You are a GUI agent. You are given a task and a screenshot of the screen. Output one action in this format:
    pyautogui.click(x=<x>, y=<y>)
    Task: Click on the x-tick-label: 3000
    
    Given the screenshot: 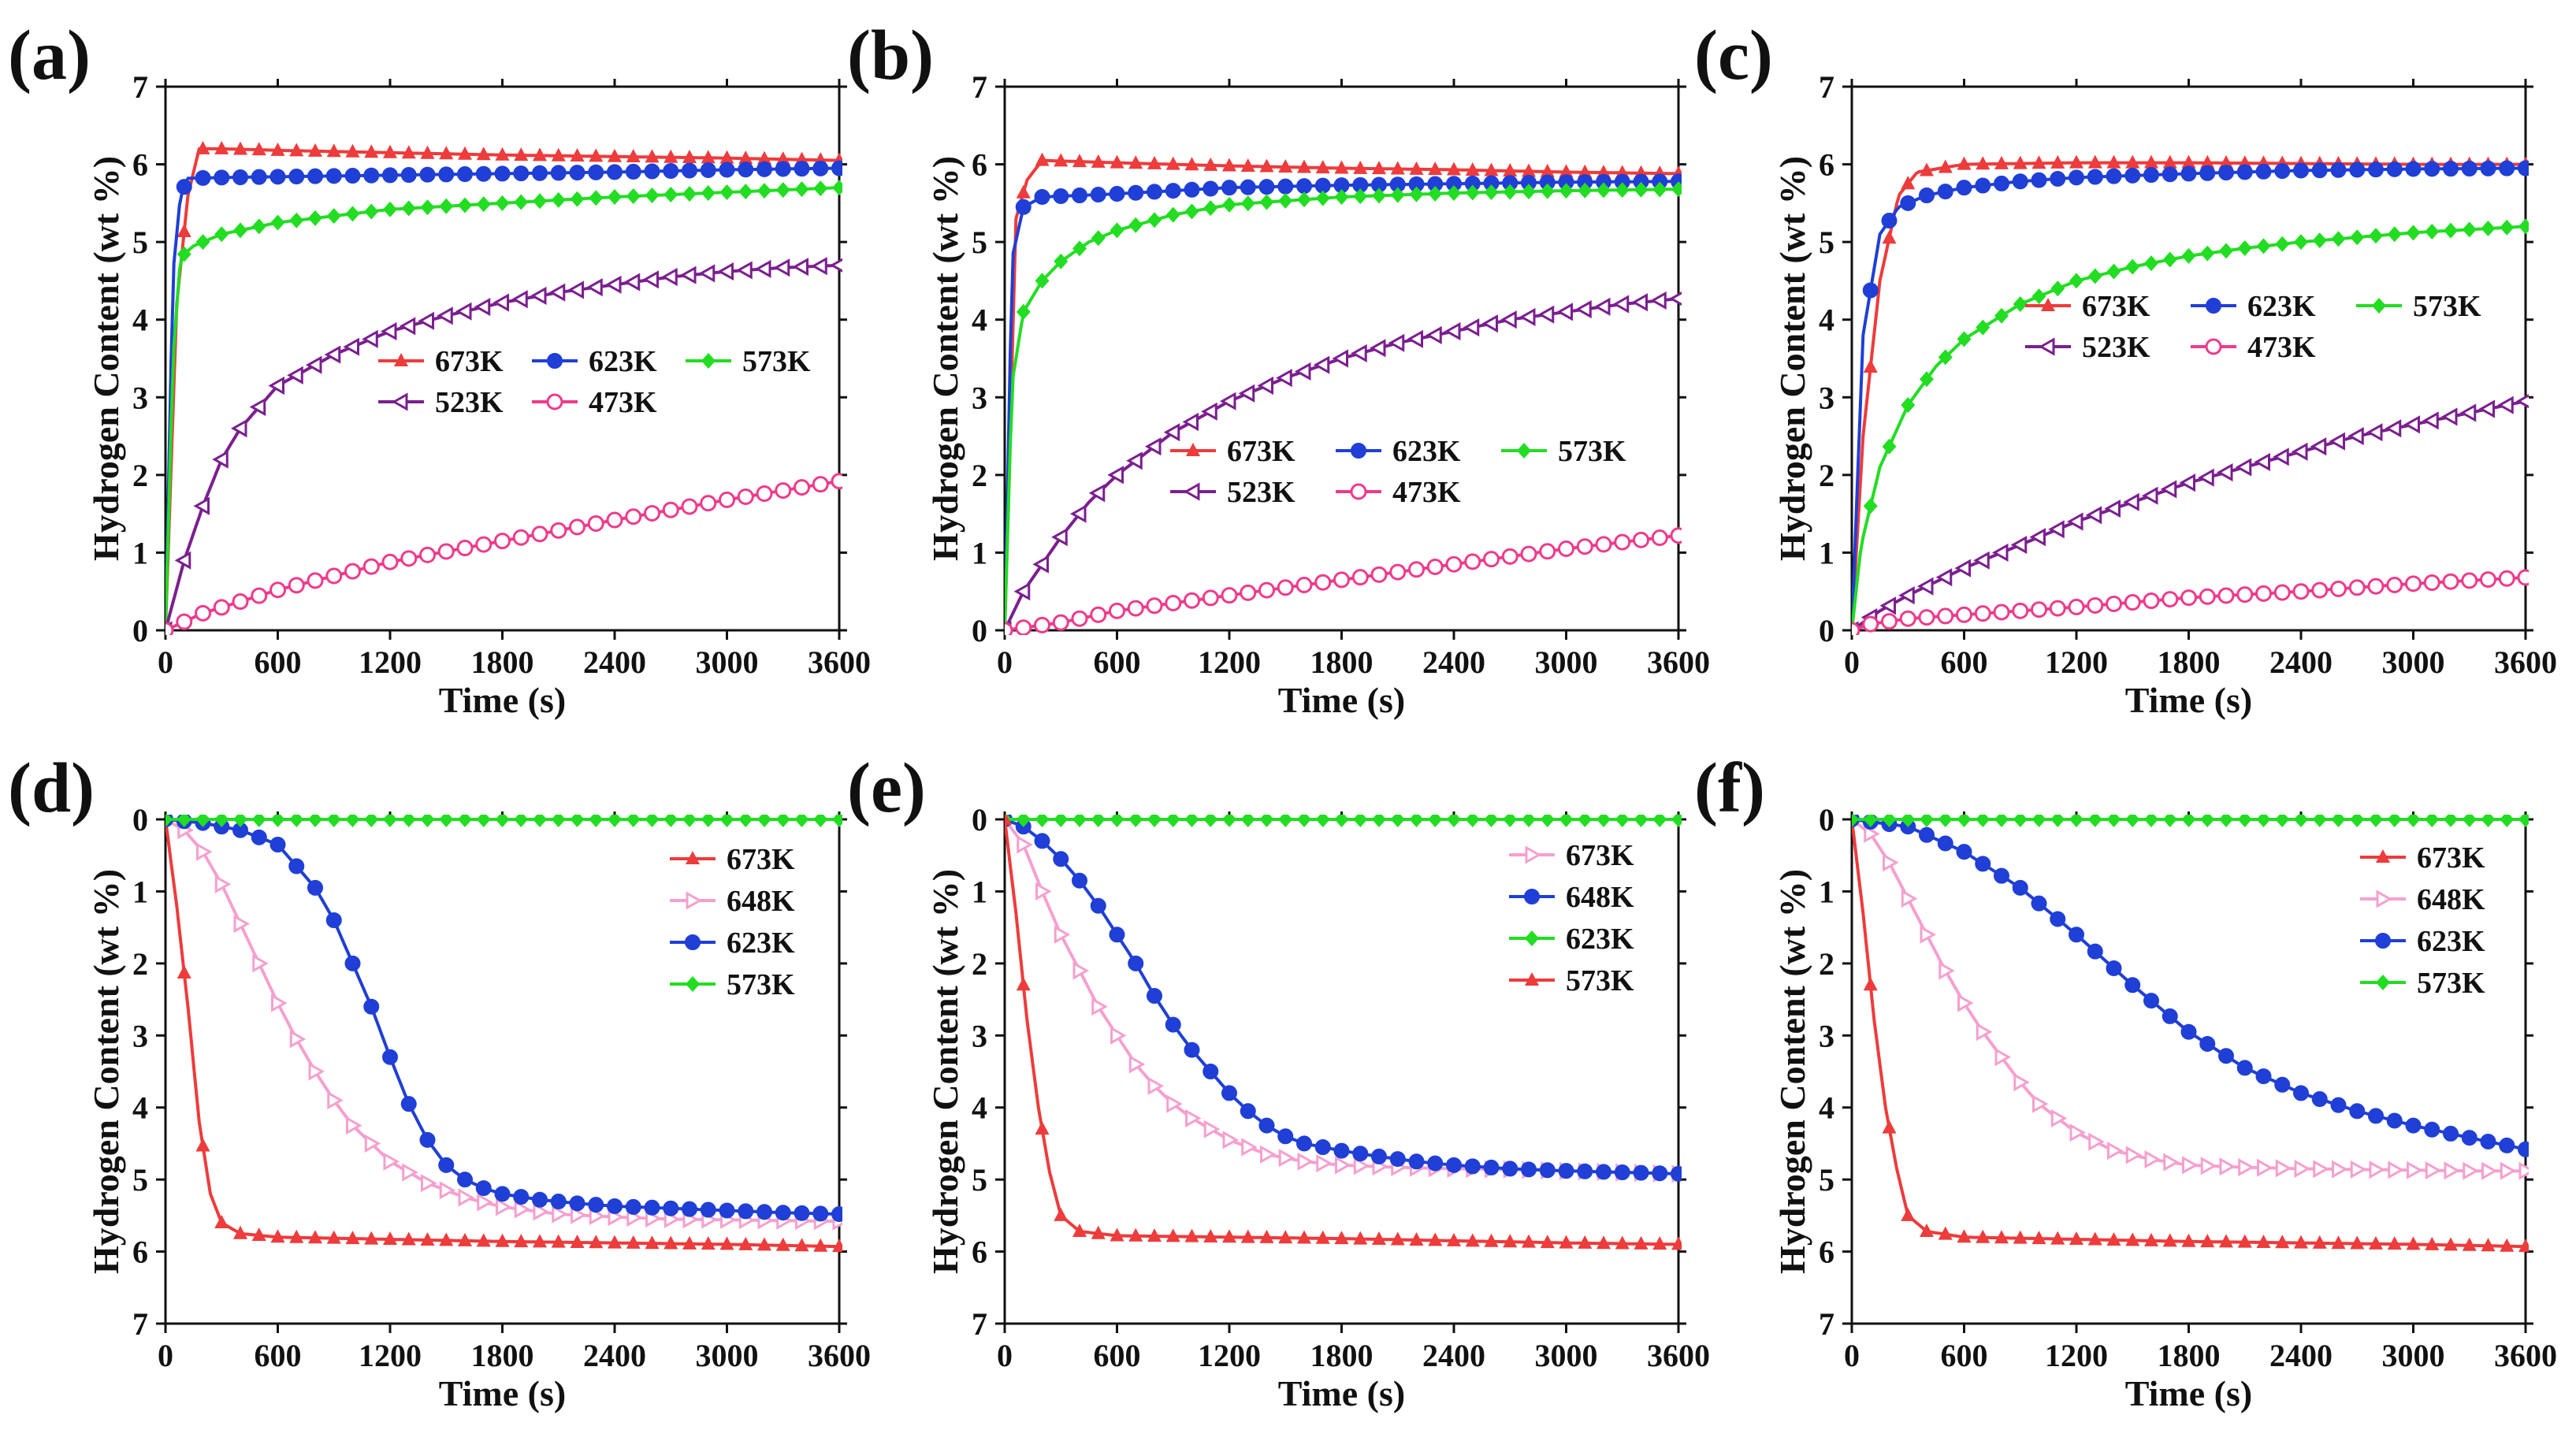 What is the action you would take?
    pyautogui.click(x=1566, y=662)
    